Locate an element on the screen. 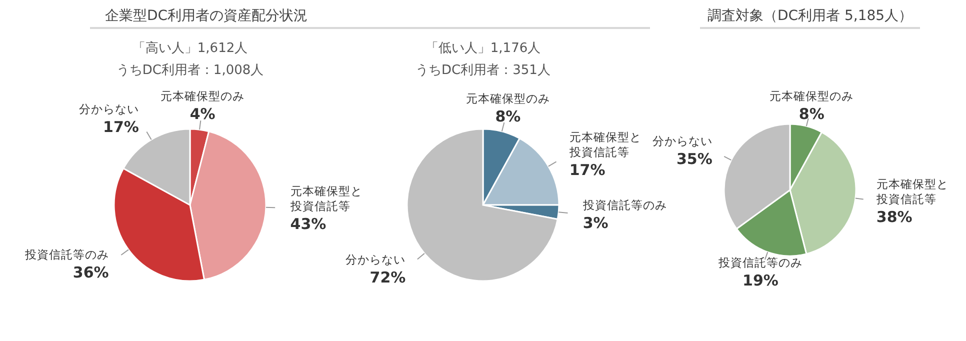  text: うちDC利用者：1,008人 is located at coordinates (190, 70).